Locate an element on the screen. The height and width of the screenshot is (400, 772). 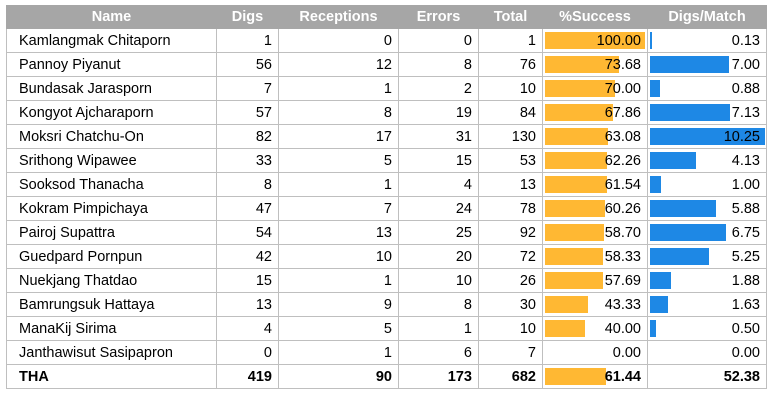
digs-per-match-value: 10.25 is located at coordinates (741, 136).